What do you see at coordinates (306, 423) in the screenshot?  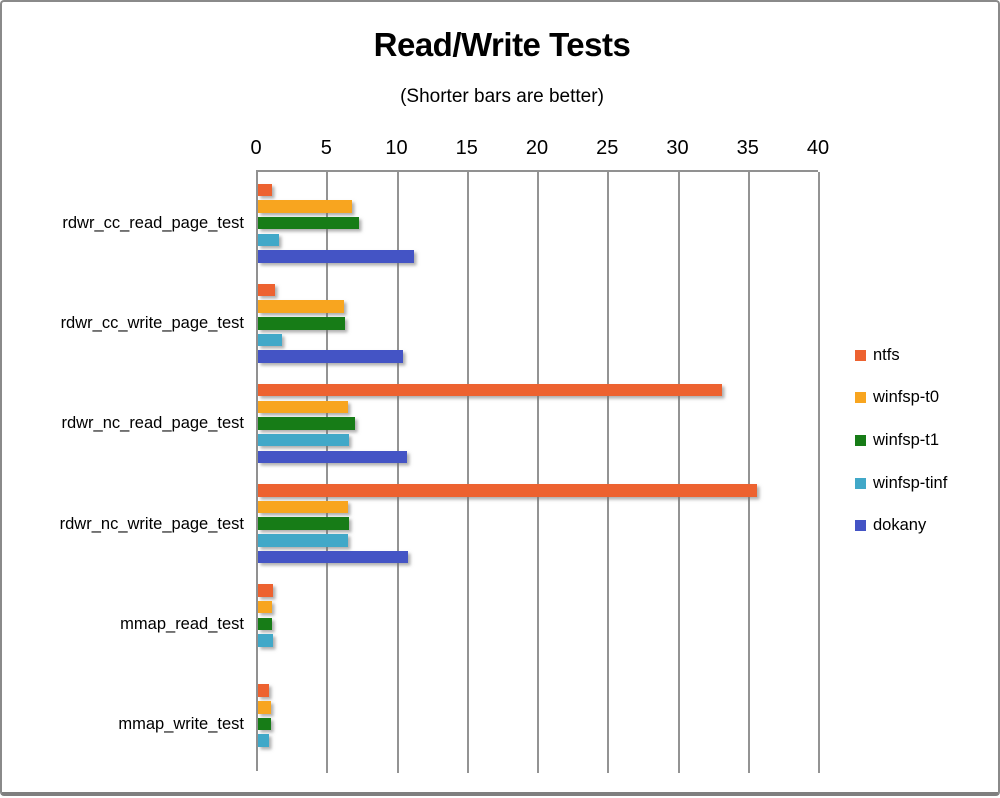 I see `bar-winfsp-t1-rdwr_nc_read_page_test` at bounding box center [306, 423].